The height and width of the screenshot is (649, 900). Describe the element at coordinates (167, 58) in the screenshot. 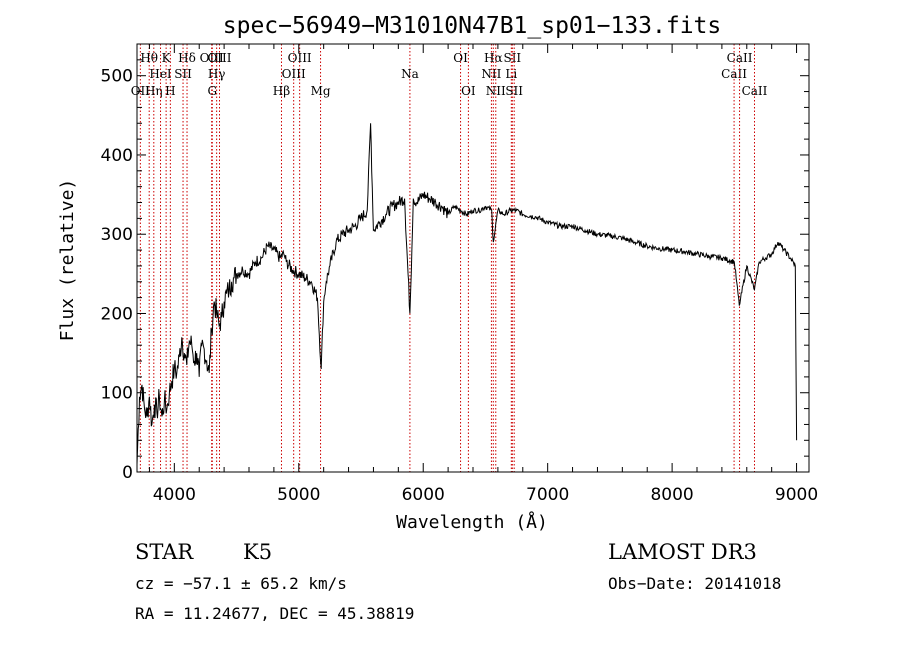

I see `spectral-line-label: K` at that location.